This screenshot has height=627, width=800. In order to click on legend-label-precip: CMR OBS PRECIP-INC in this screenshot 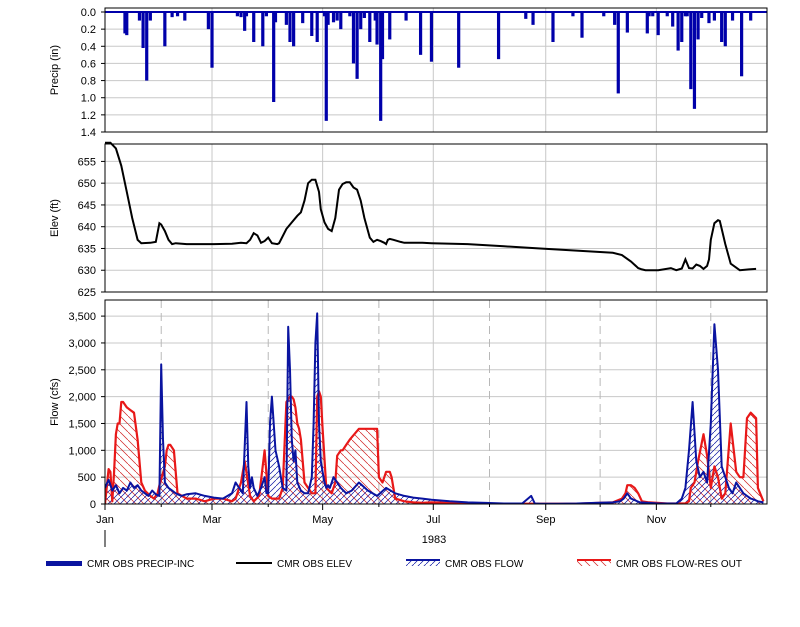, I will do `click(140, 564)`.